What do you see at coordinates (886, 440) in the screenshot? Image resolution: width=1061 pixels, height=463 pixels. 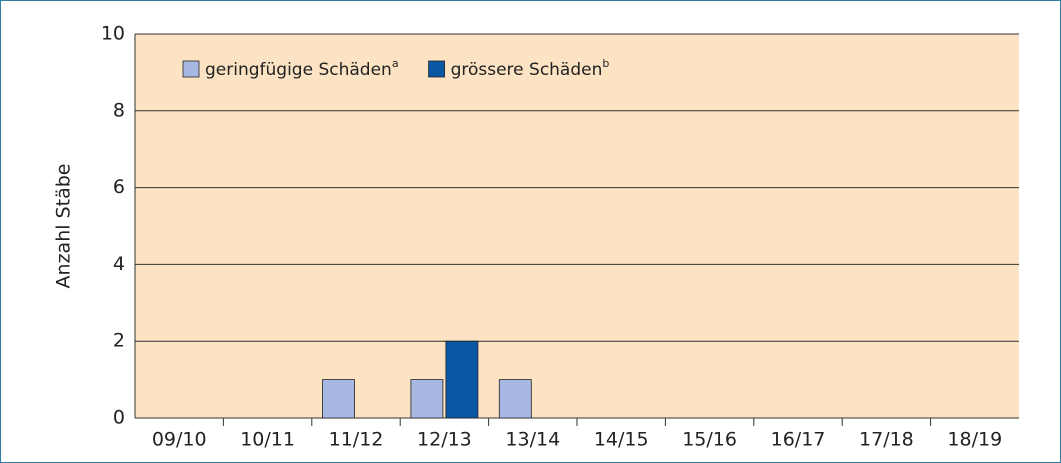 I see `x-tick-label: 17/18` at bounding box center [886, 440].